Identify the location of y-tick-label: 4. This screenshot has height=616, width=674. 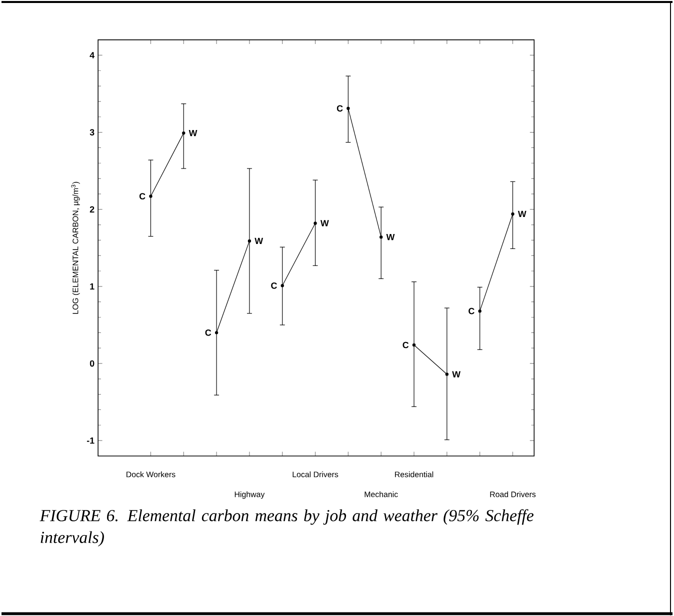
(92, 55).